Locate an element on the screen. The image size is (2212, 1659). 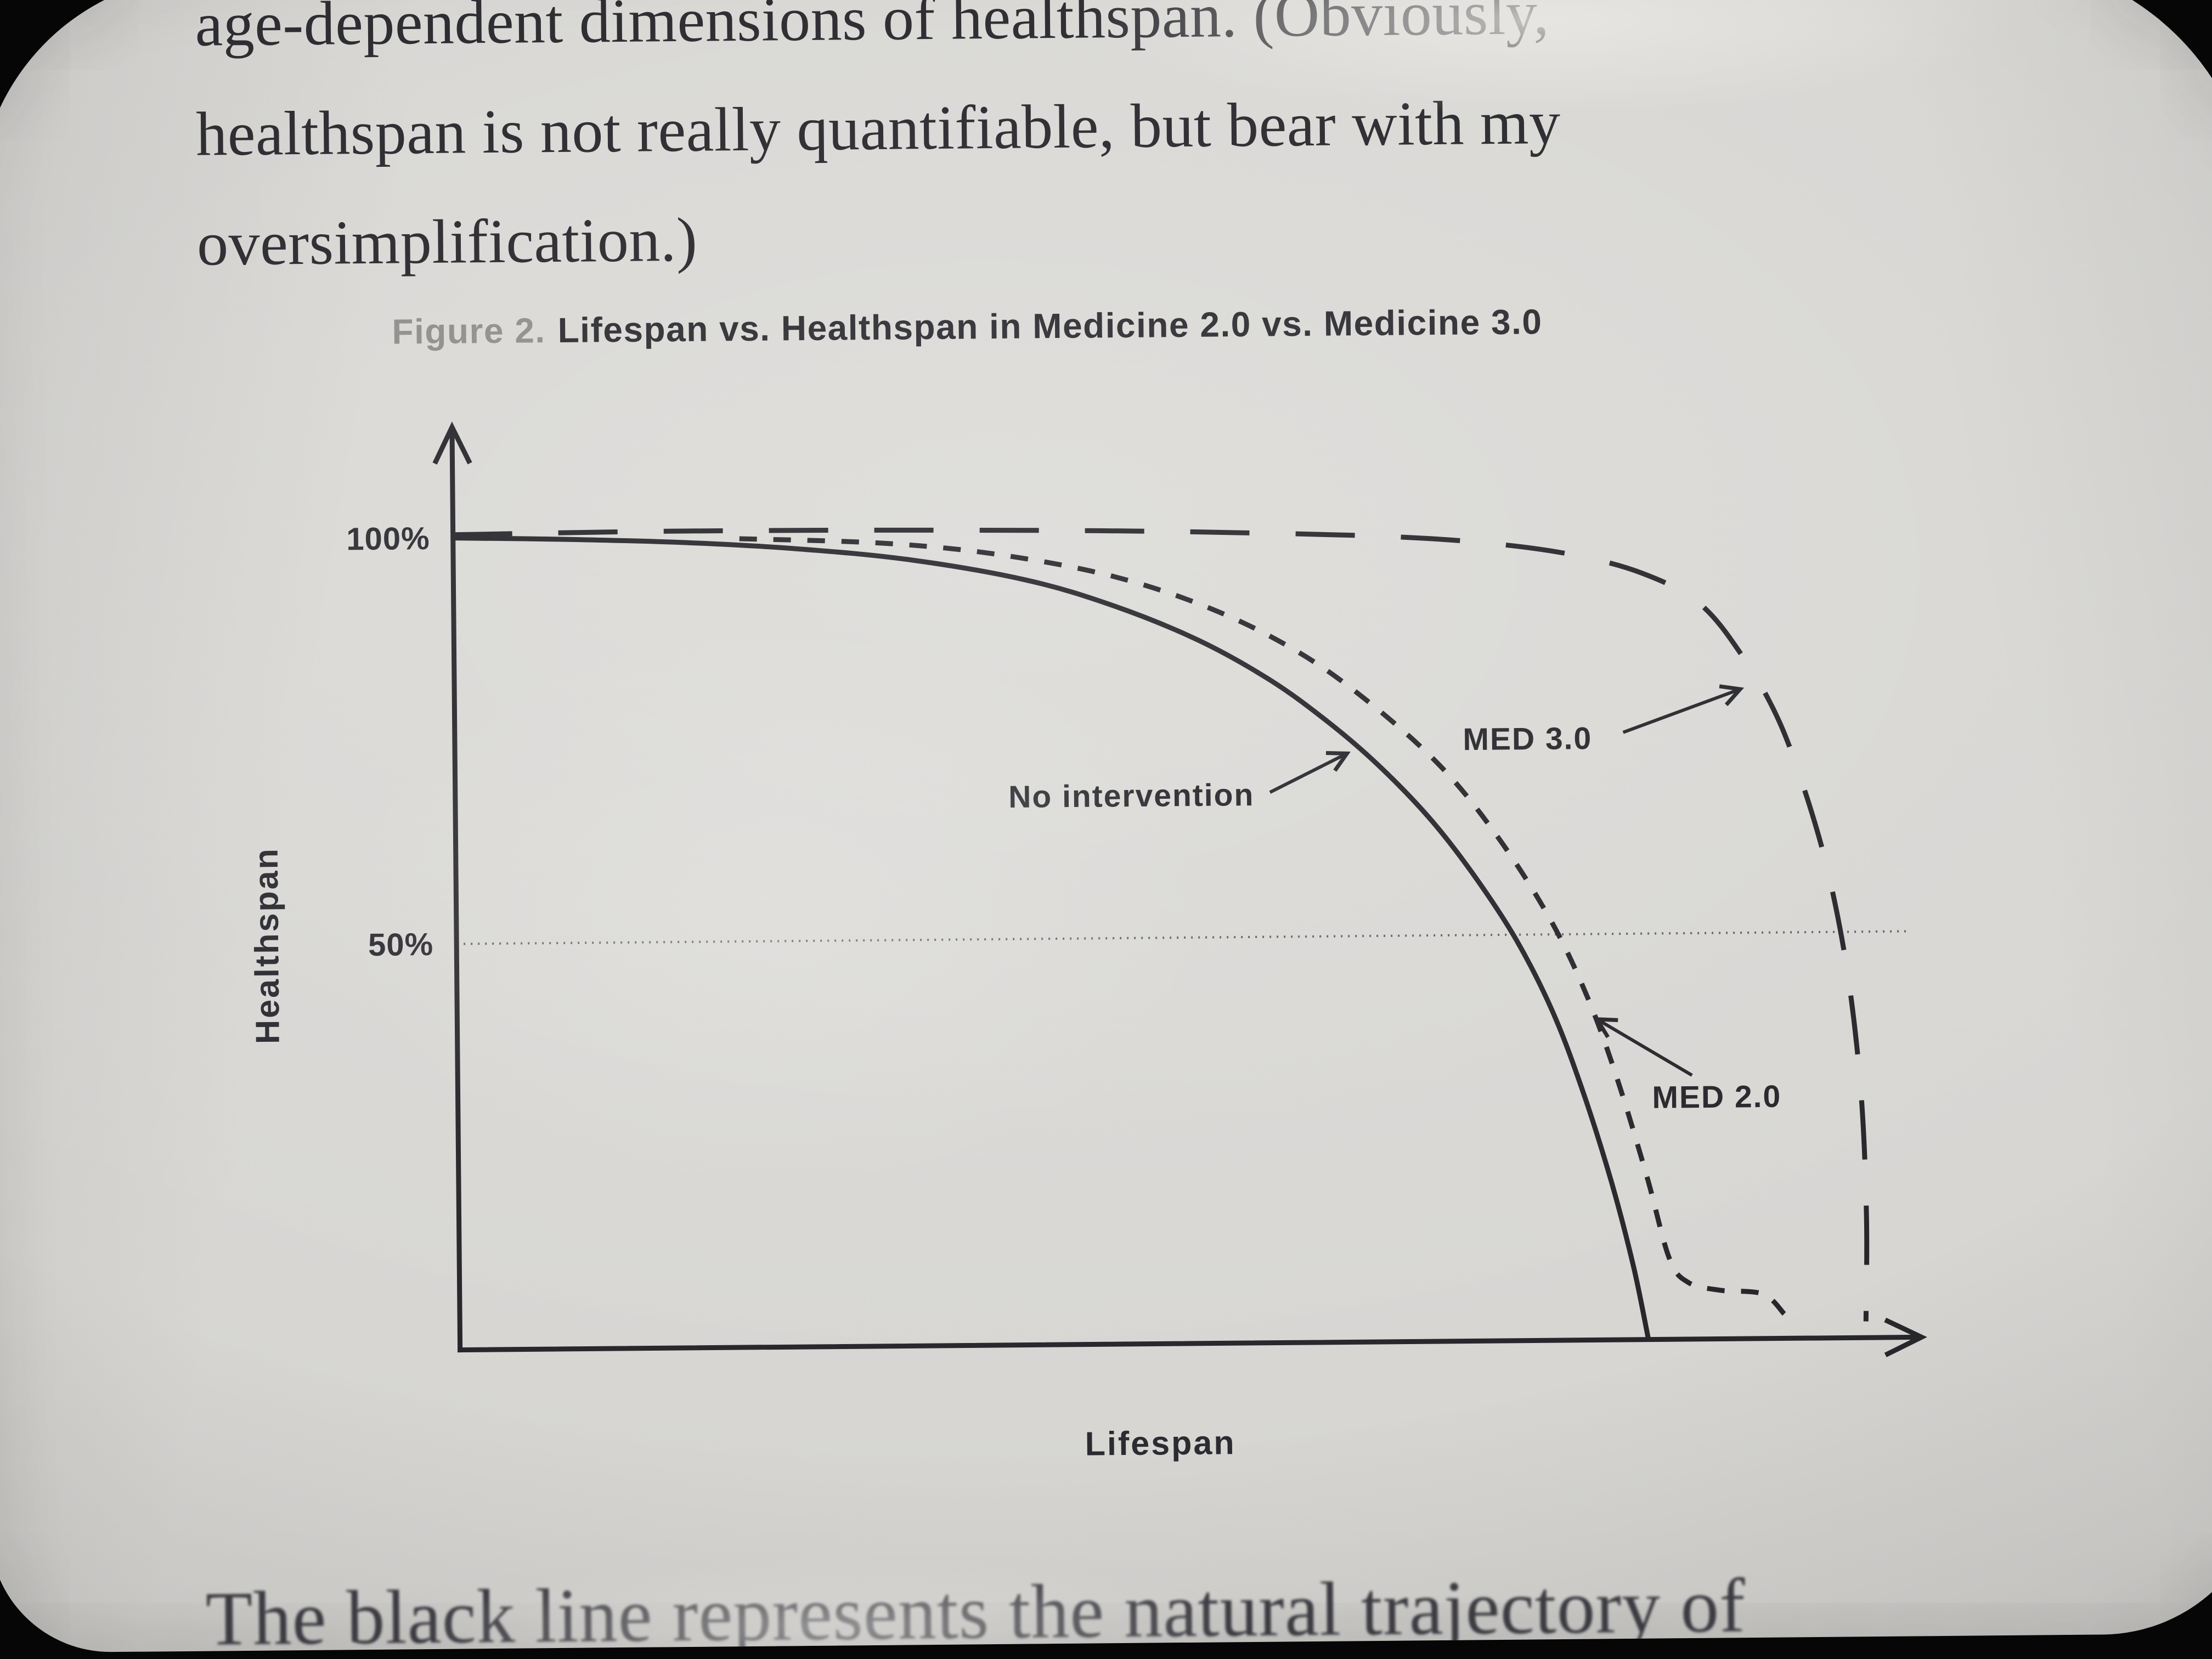
x-axis is located at coordinates (1187, 1343).